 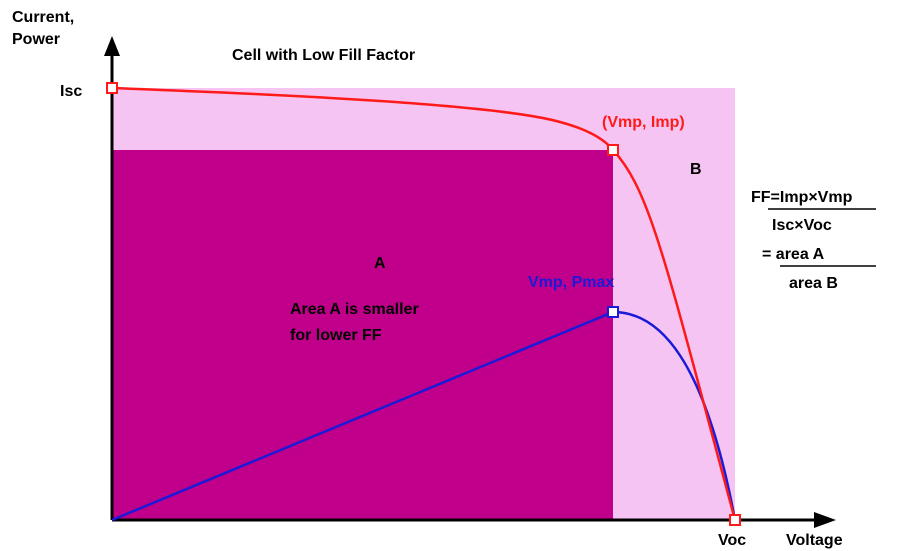 I want to click on x-arrow, so click(x=825, y=520).